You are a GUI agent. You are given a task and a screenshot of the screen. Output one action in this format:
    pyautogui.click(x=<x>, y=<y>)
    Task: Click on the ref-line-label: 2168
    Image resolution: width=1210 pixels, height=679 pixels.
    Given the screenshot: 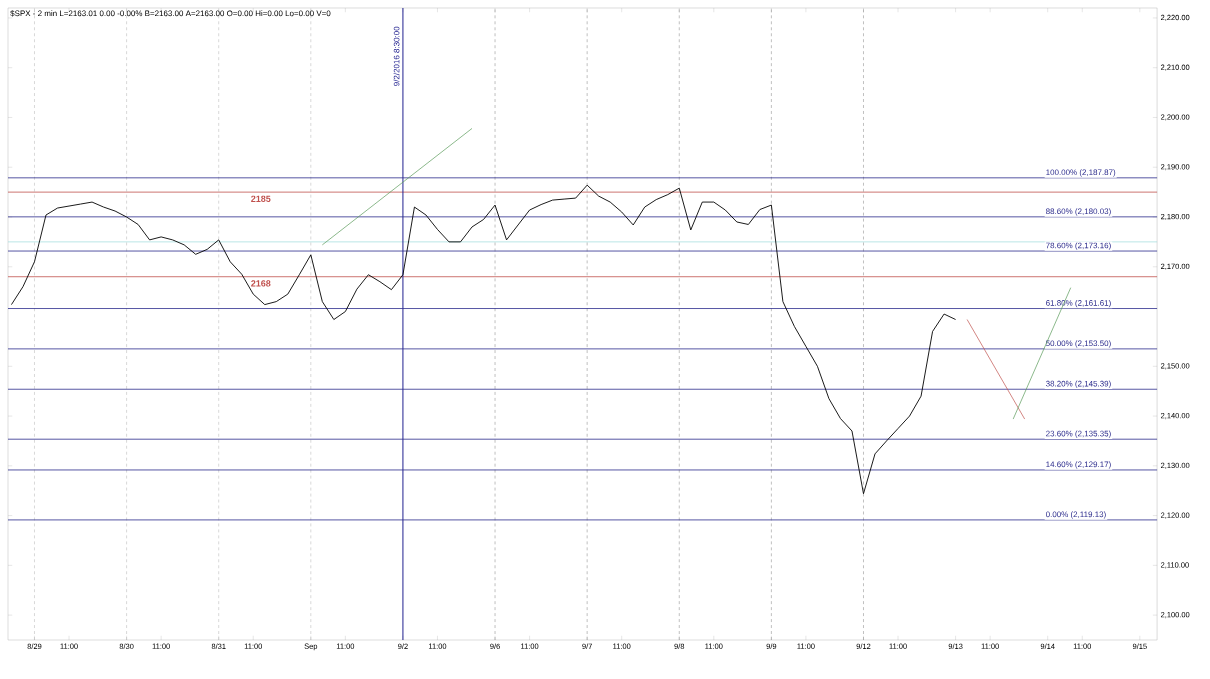 What is the action you would take?
    pyautogui.click(x=261, y=283)
    